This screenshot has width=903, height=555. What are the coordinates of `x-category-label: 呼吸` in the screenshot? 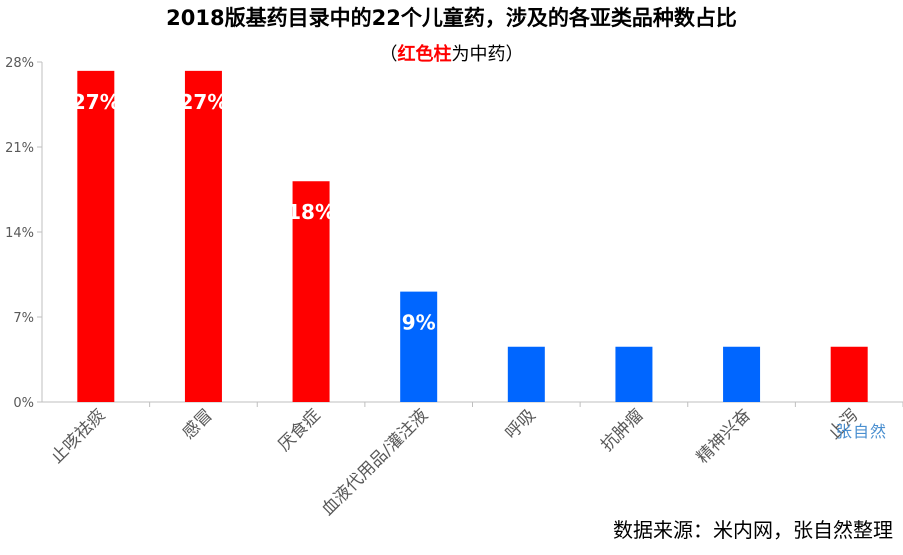 It's located at (521, 424).